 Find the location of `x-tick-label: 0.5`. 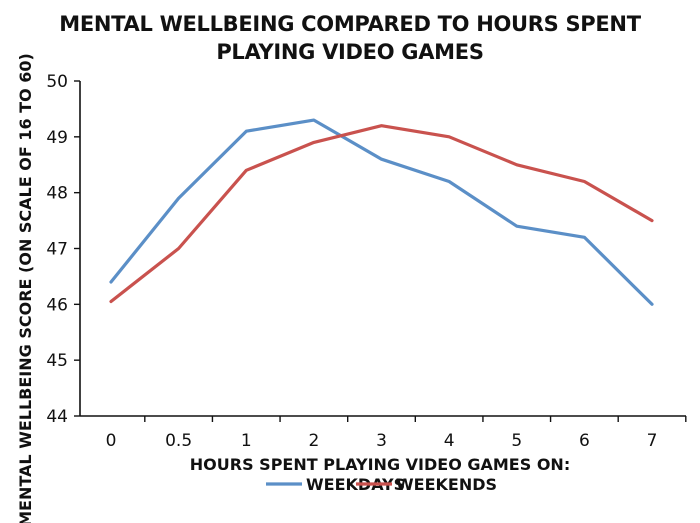

x-tick-label: 0.5 is located at coordinates (178, 441).